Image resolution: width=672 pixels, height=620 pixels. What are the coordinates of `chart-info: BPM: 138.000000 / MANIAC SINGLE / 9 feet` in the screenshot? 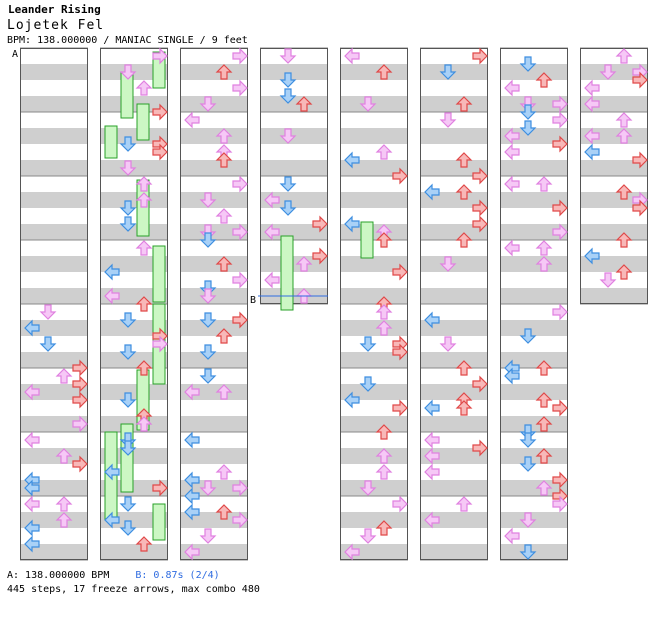 It's located at (127, 40).